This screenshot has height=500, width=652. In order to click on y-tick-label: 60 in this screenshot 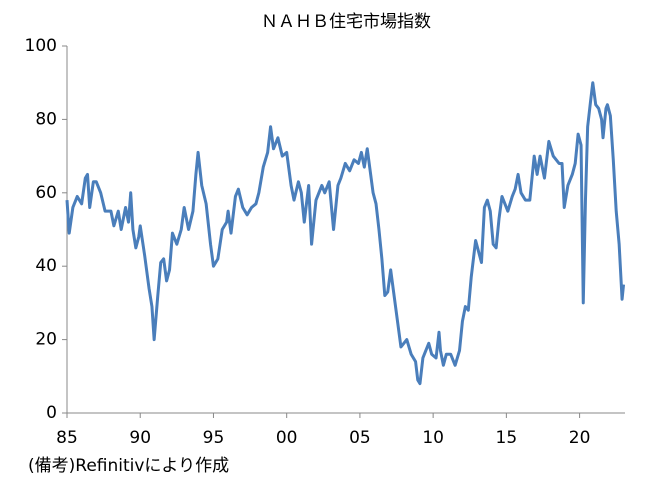, I will do `click(46, 193)`.